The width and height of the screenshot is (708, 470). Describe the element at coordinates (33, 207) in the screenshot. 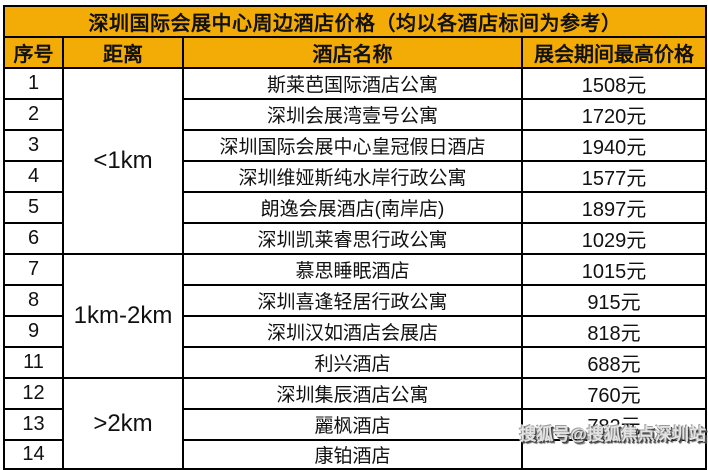

I see `serial-cell: 5` at that location.